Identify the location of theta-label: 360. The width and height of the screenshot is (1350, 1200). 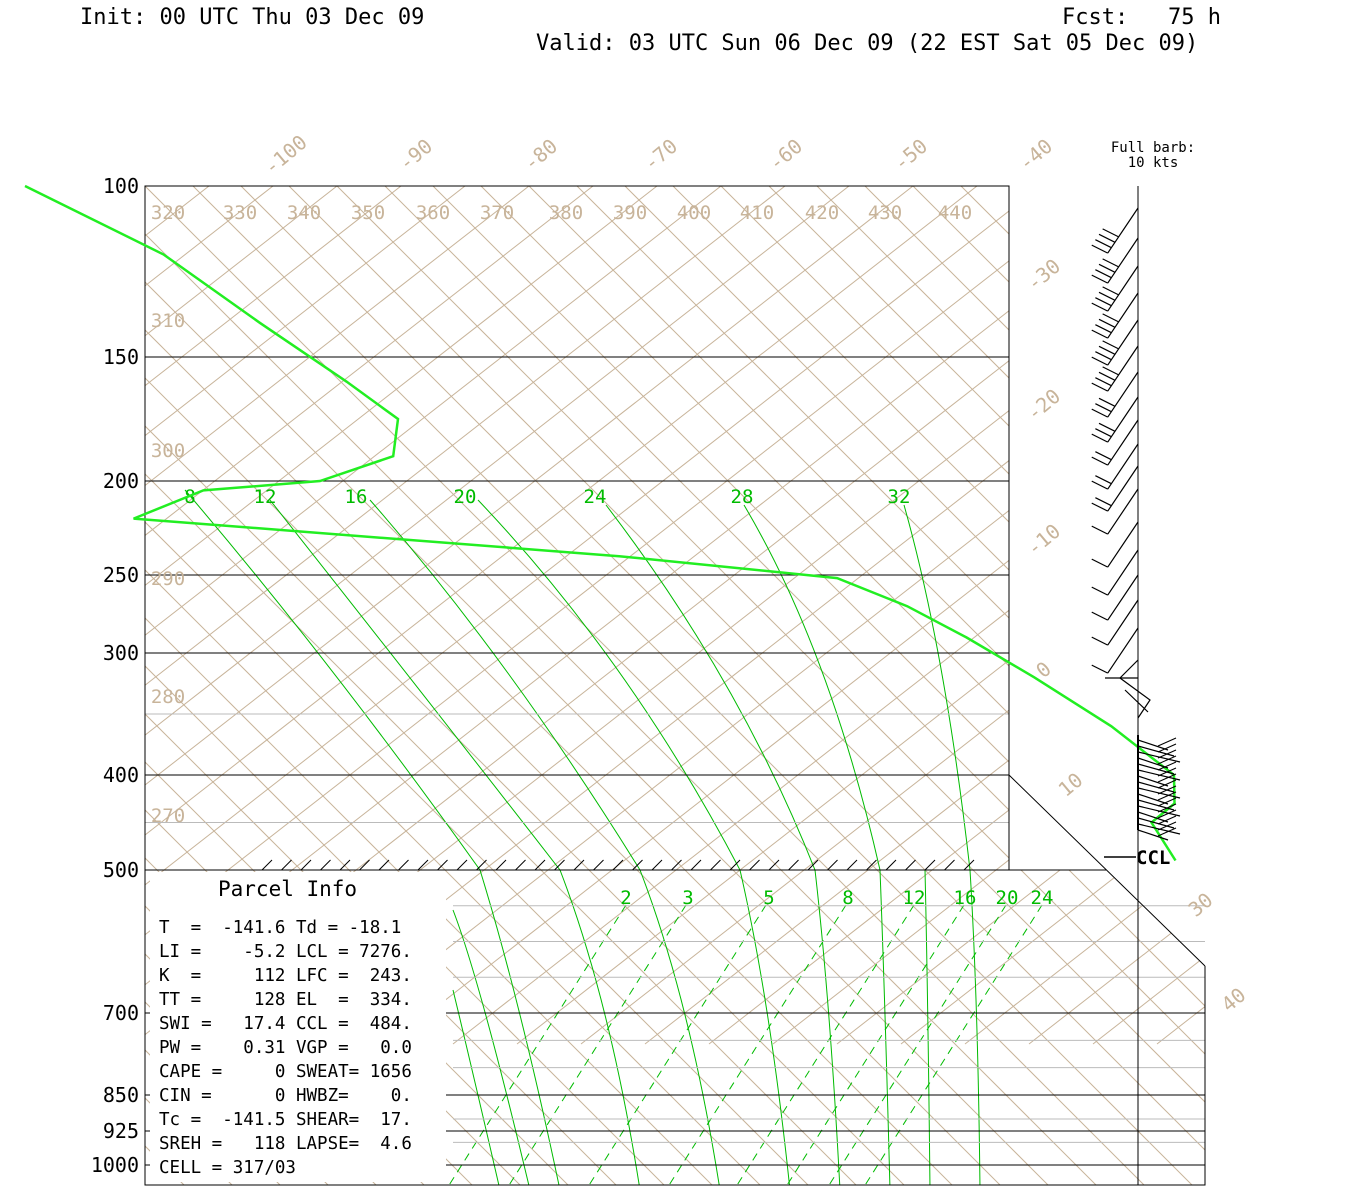
(433, 213).